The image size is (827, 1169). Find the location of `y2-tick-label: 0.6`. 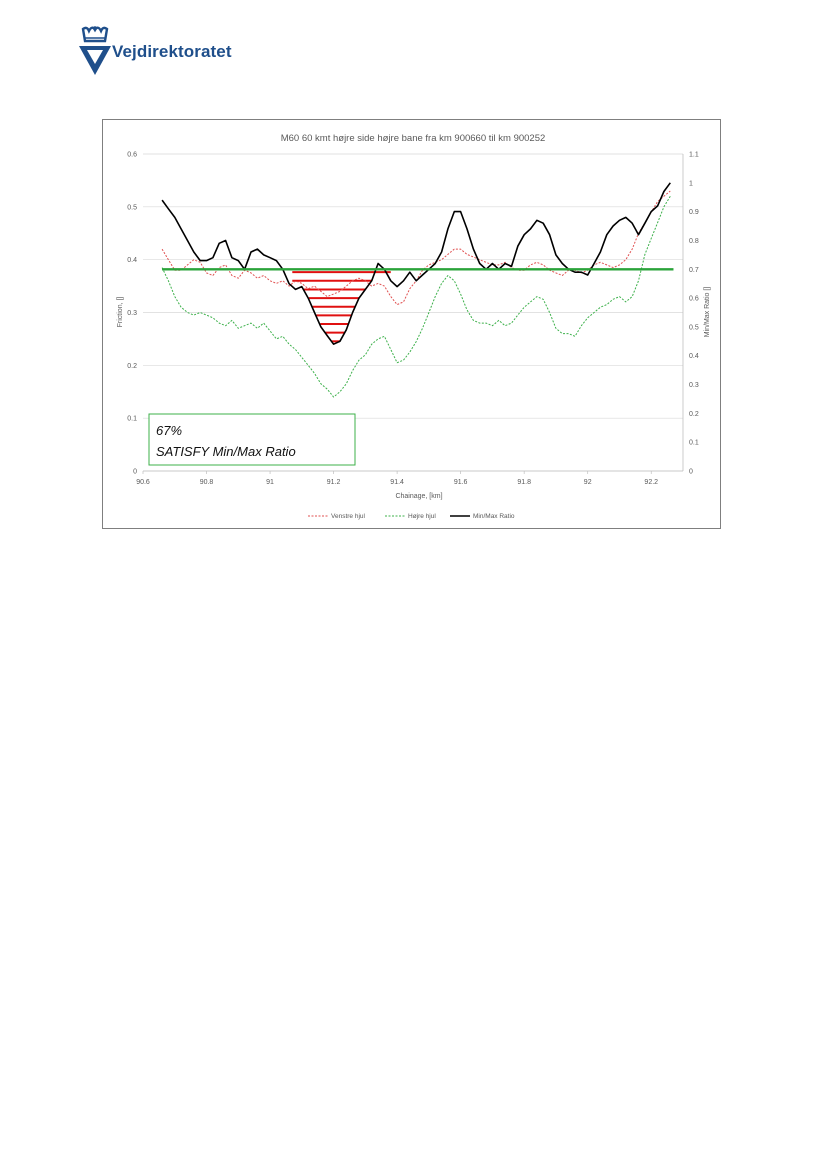

y2-tick-label: 0.6 is located at coordinates (694, 299).